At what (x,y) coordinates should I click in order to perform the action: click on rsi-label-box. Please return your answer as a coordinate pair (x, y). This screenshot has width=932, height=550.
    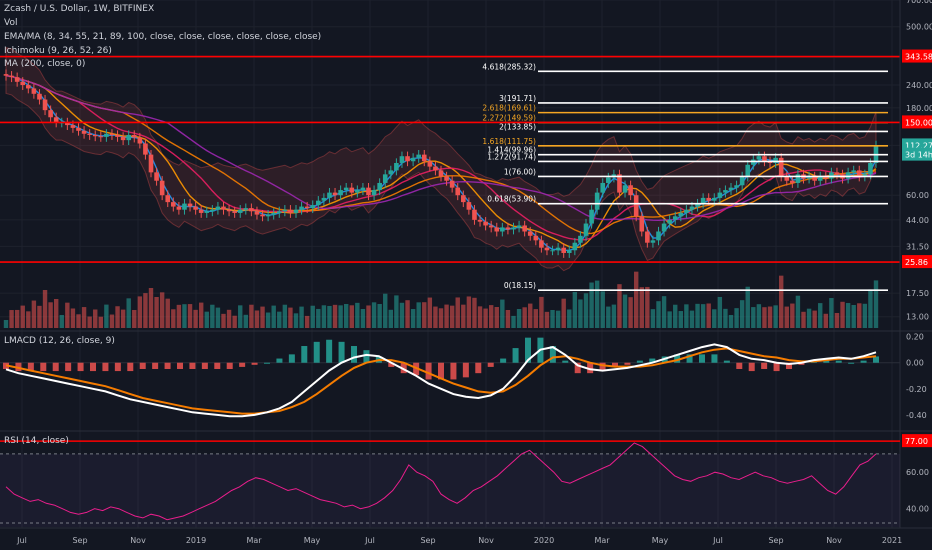
    Looking at the image, I should click on (917, 441).